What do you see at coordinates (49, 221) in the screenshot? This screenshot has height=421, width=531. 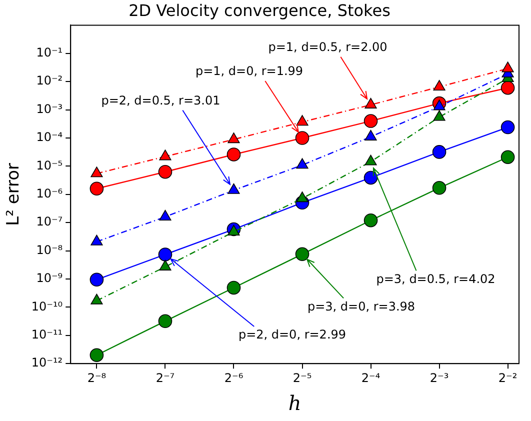 I see `y-tick-label: 10⁻⁷` at bounding box center [49, 221].